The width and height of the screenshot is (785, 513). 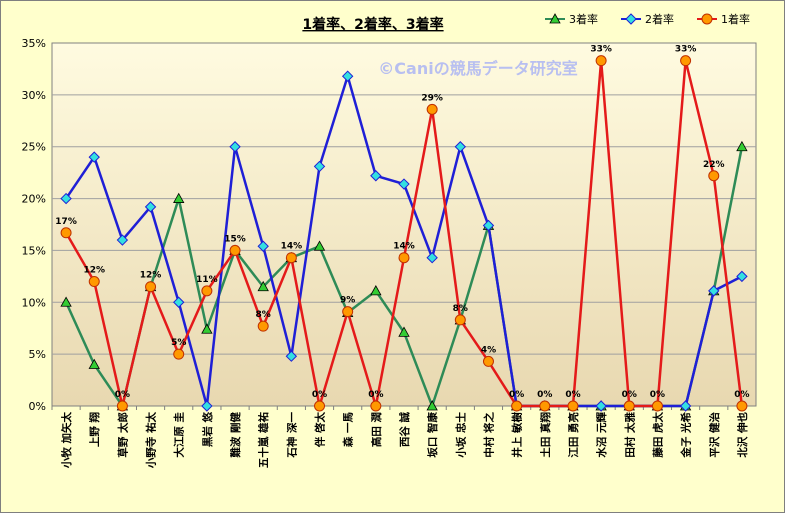 What do you see at coordinates (460, 435) in the screenshot?
I see `x-tick-label: 小坂 忠士` at bounding box center [460, 435].